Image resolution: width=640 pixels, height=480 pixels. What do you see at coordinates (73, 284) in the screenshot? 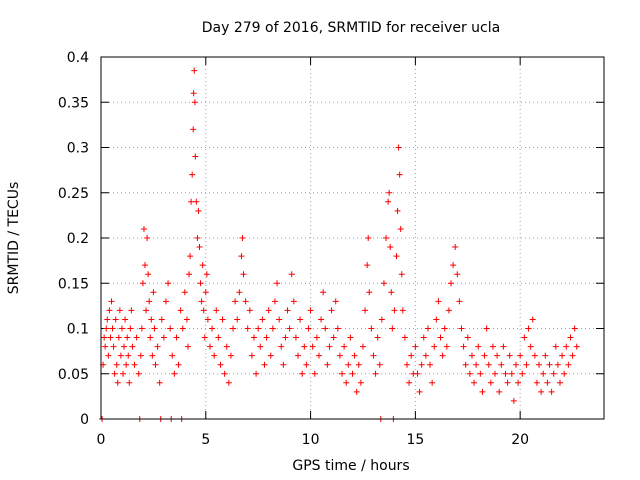
I see `y-tick-label: 0.15` at bounding box center [73, 284].